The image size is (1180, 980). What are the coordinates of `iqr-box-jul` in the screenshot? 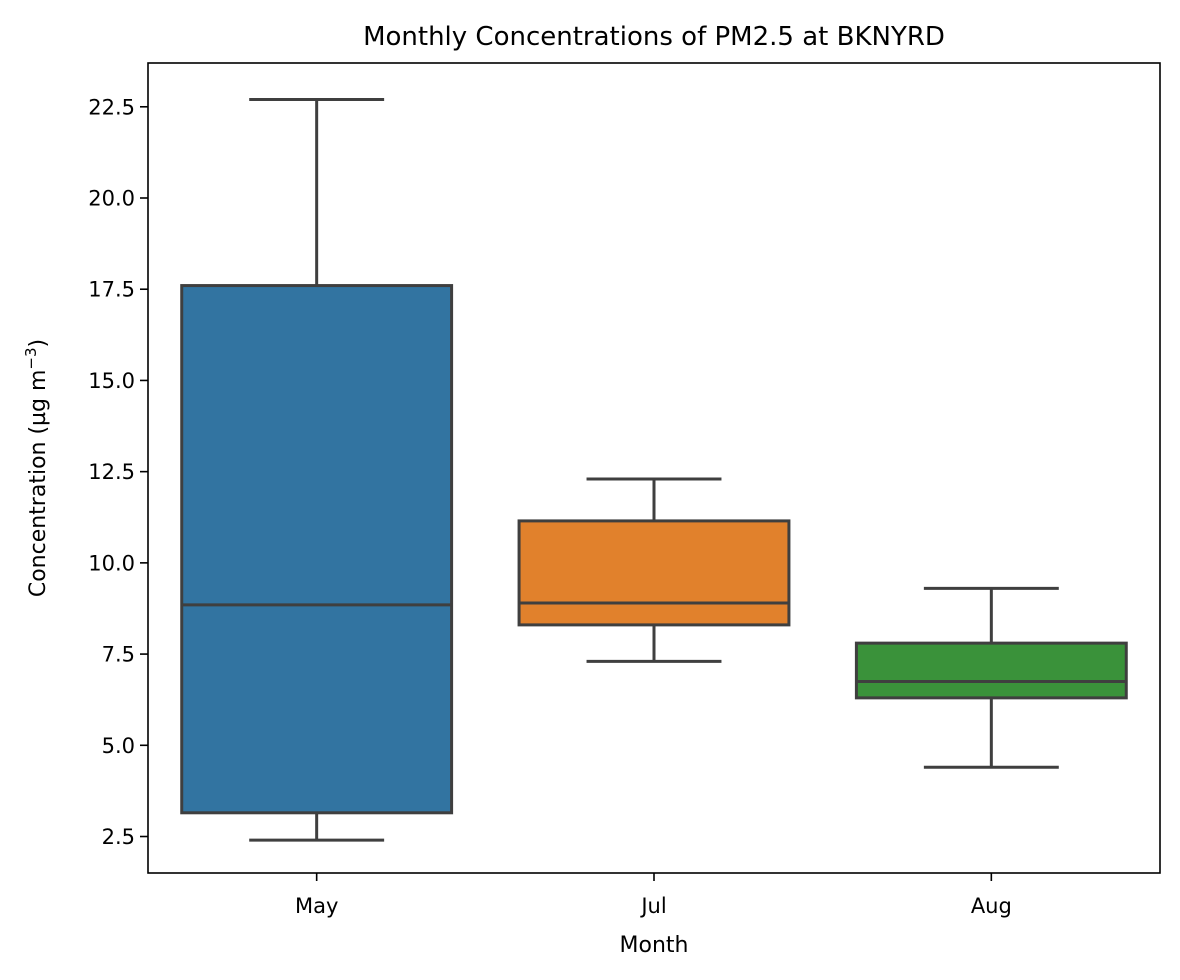 It's located at (654, 573).